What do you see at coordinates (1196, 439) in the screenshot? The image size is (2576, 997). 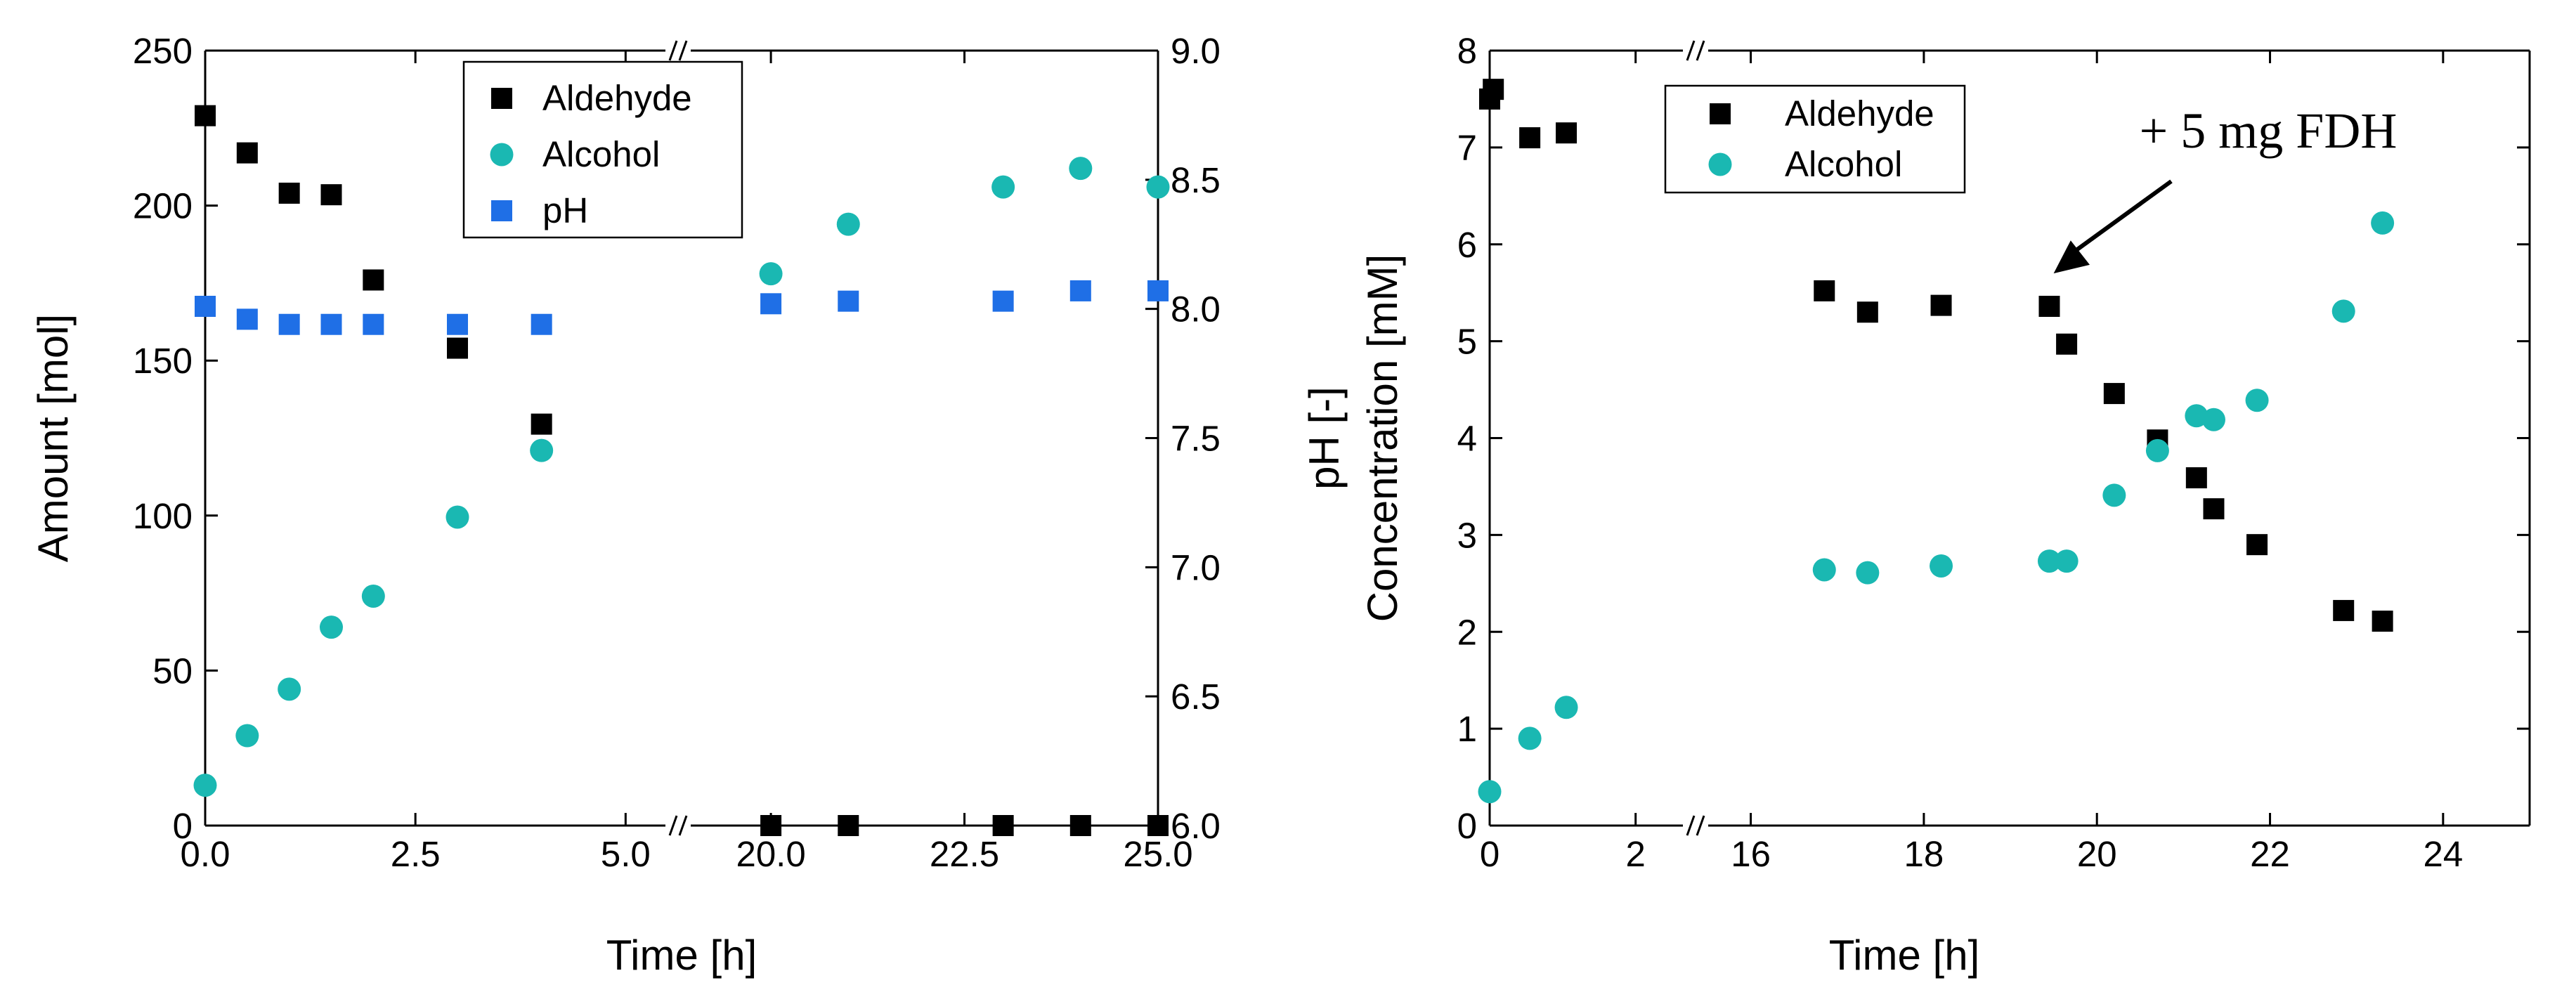 I see `y2-tick-label: 7.5` at bounding box center [1196, 439].